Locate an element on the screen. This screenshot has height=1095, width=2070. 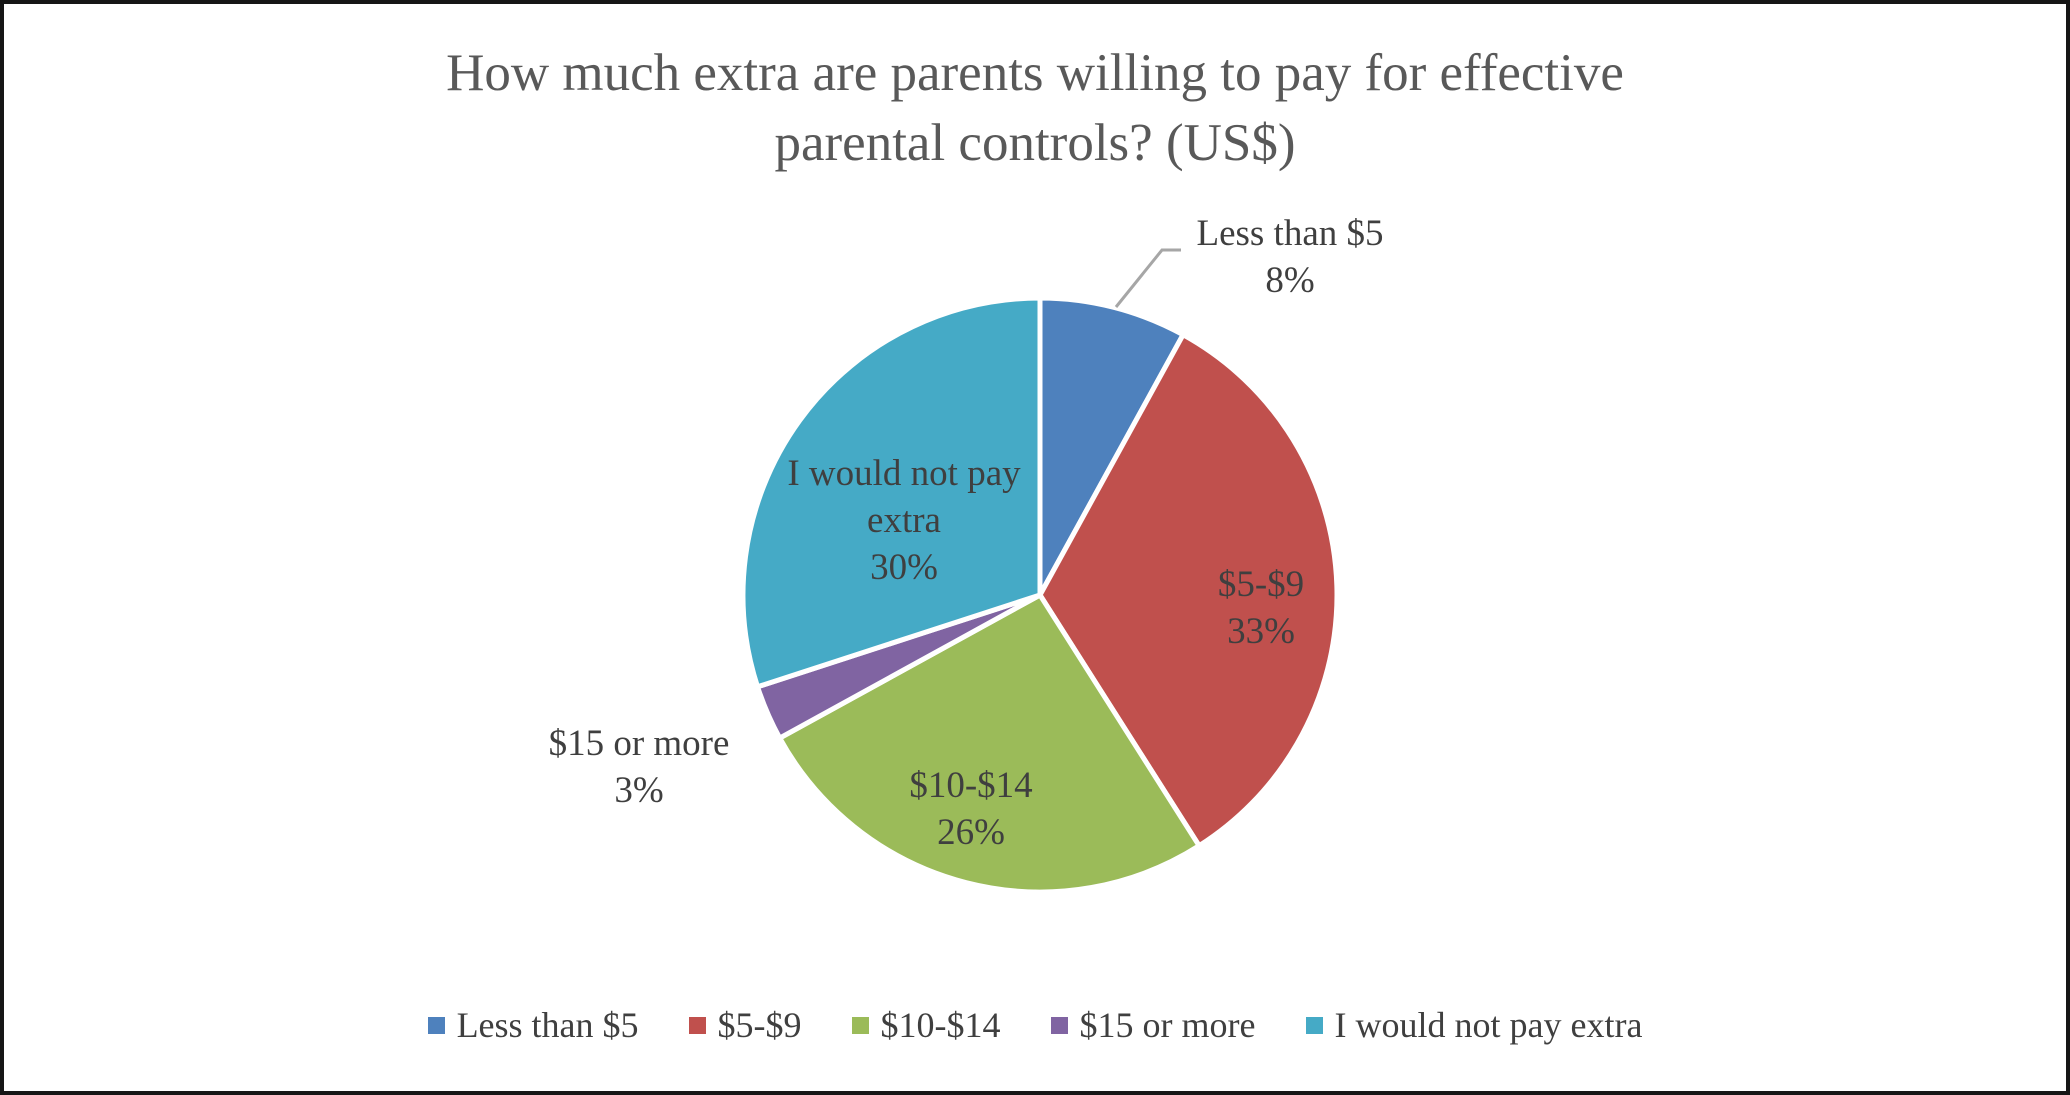
legend-item-5-9: $5-$9 is located at coordinates (745, 1025).